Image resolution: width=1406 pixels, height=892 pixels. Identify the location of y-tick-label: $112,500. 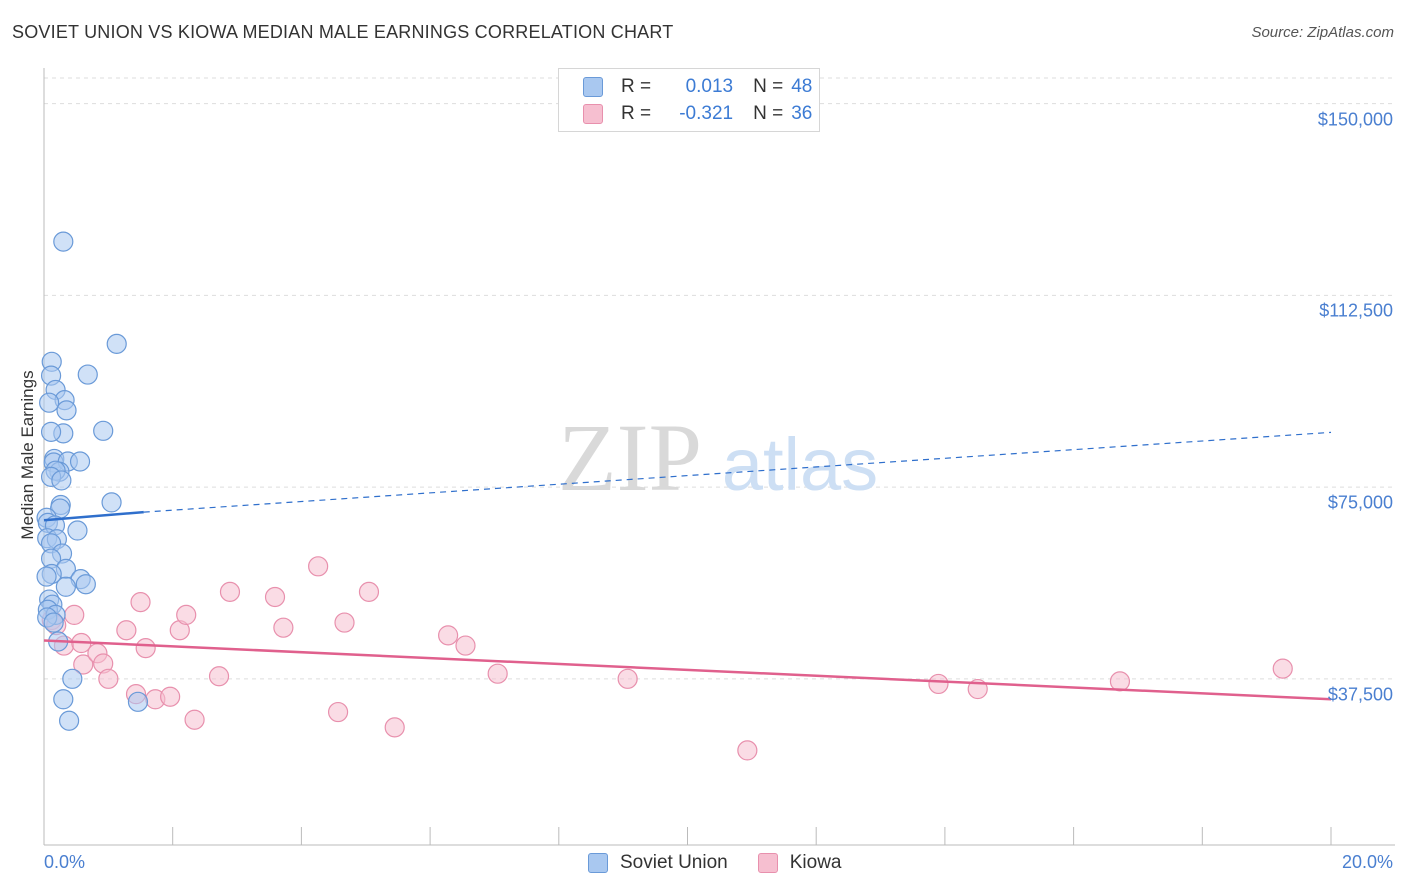
(1356, 310).